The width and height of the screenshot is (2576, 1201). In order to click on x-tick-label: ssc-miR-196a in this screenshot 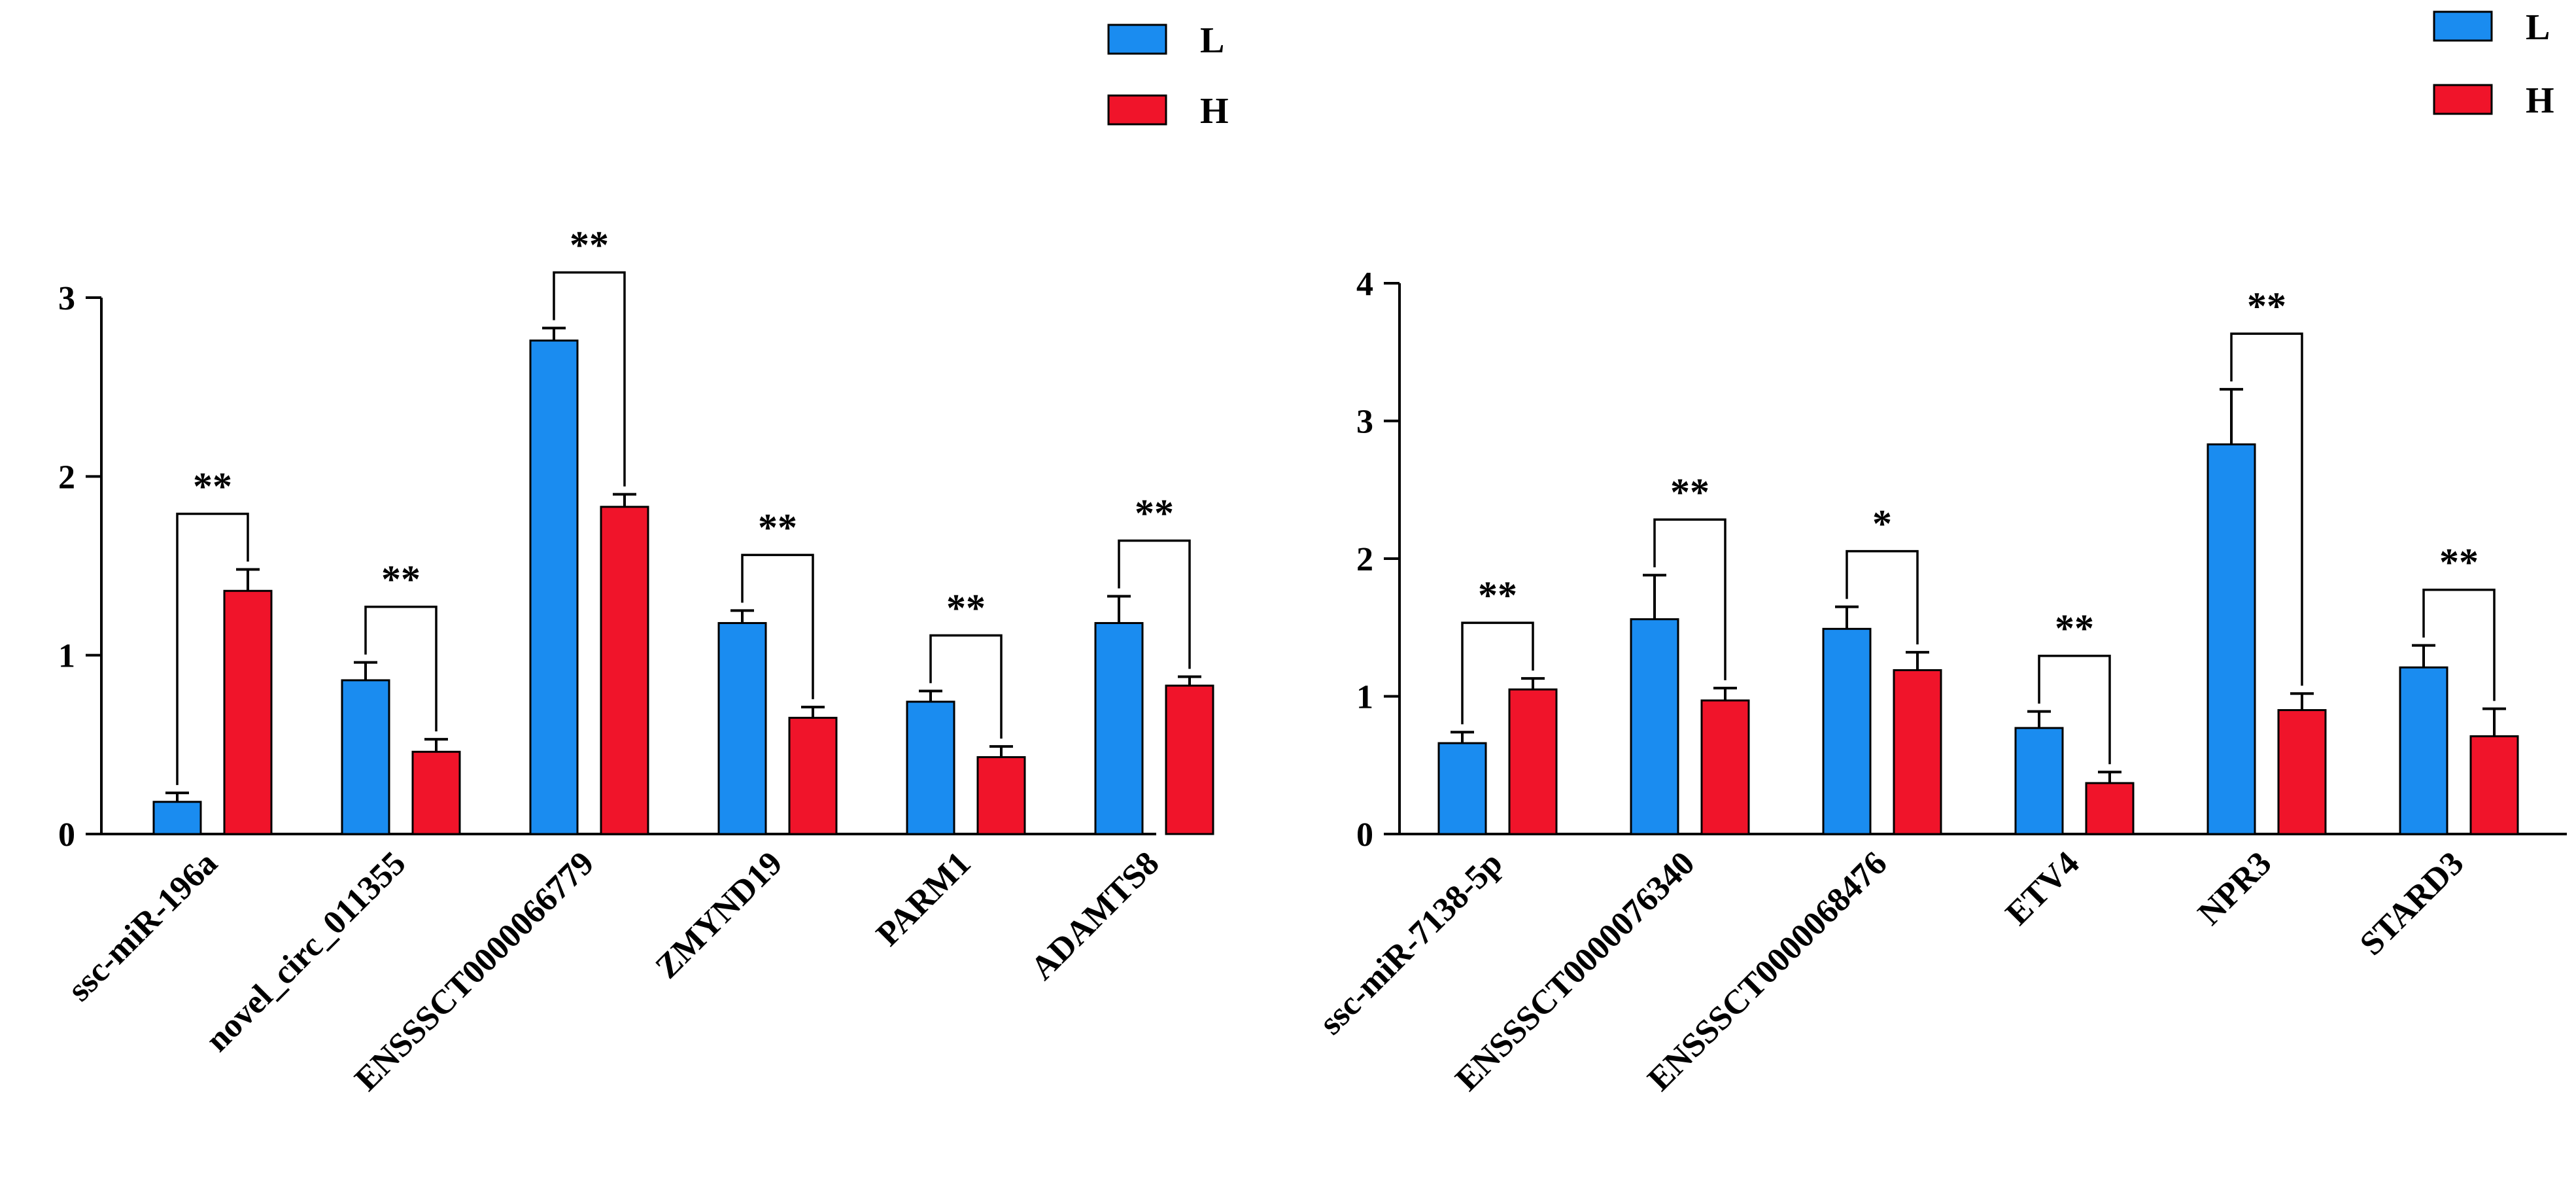, I will do `click(143, 927)`.